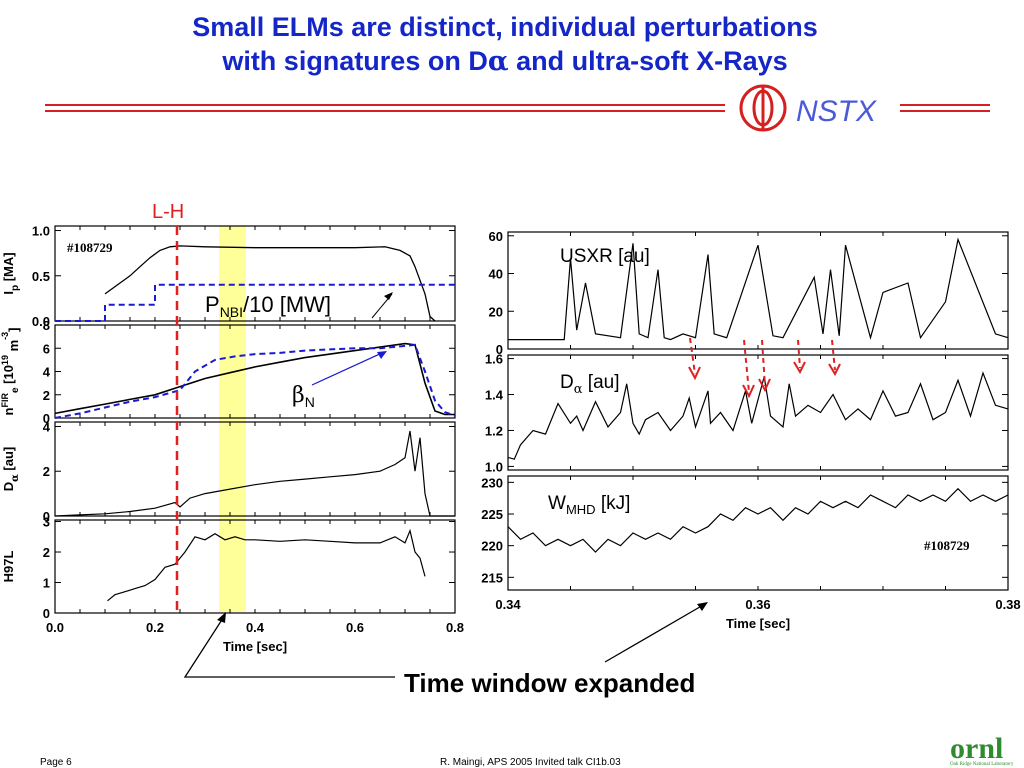 This screenshot has height=768, width=1024. What do you see at coordinates (5, 400) in the screenshot?
I see `y-axis-label-part: FIR` at bounding box center [5, 400].